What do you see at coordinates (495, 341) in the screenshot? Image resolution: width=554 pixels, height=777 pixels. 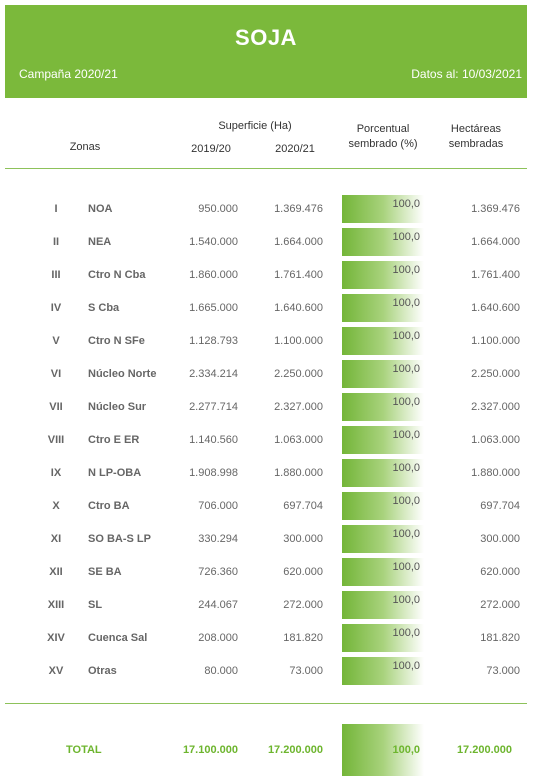 I see `hectareas-sembradas: 1.100.000` at bounding box center [495, 341].